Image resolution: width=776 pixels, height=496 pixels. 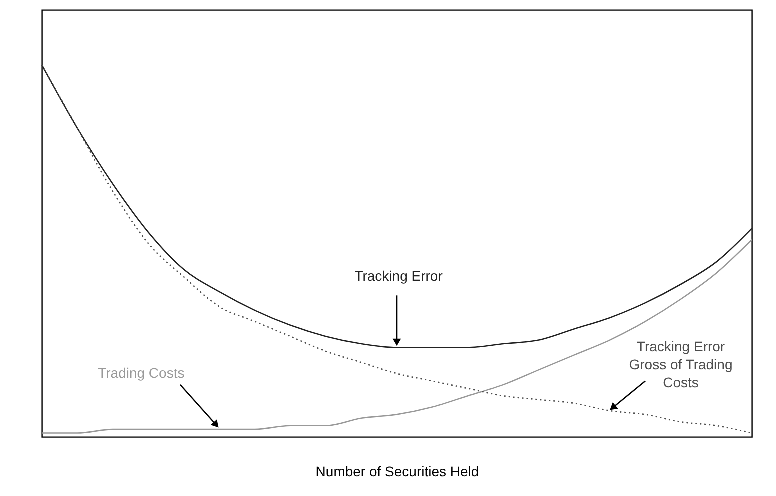 I want to click on x-axis-title: Number of Securities Held, so click(x=398, y=472).